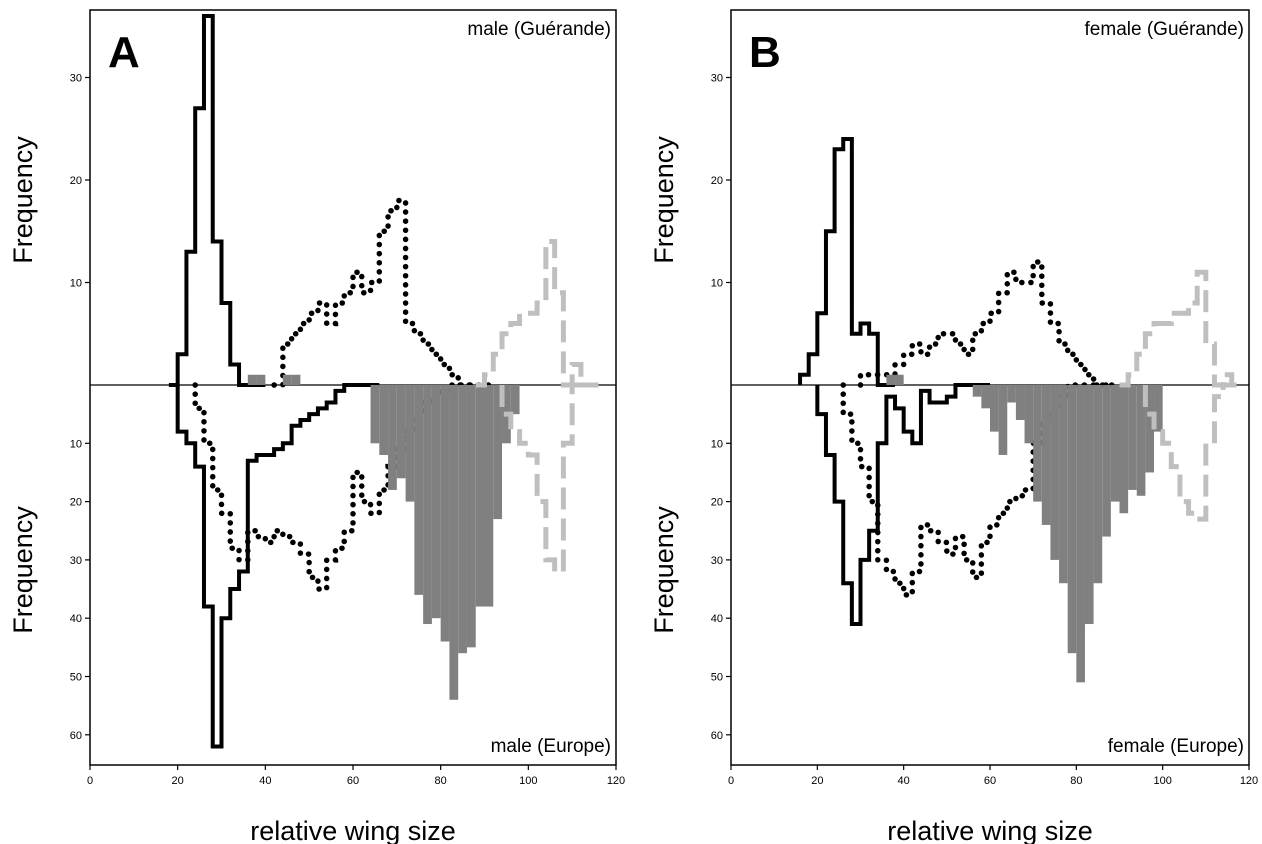  What do you see at coordinates (717, 678) in the screenshot?
I see `panel-b-y-tick-label-bottom: 50` at bounding box center [717, 678].